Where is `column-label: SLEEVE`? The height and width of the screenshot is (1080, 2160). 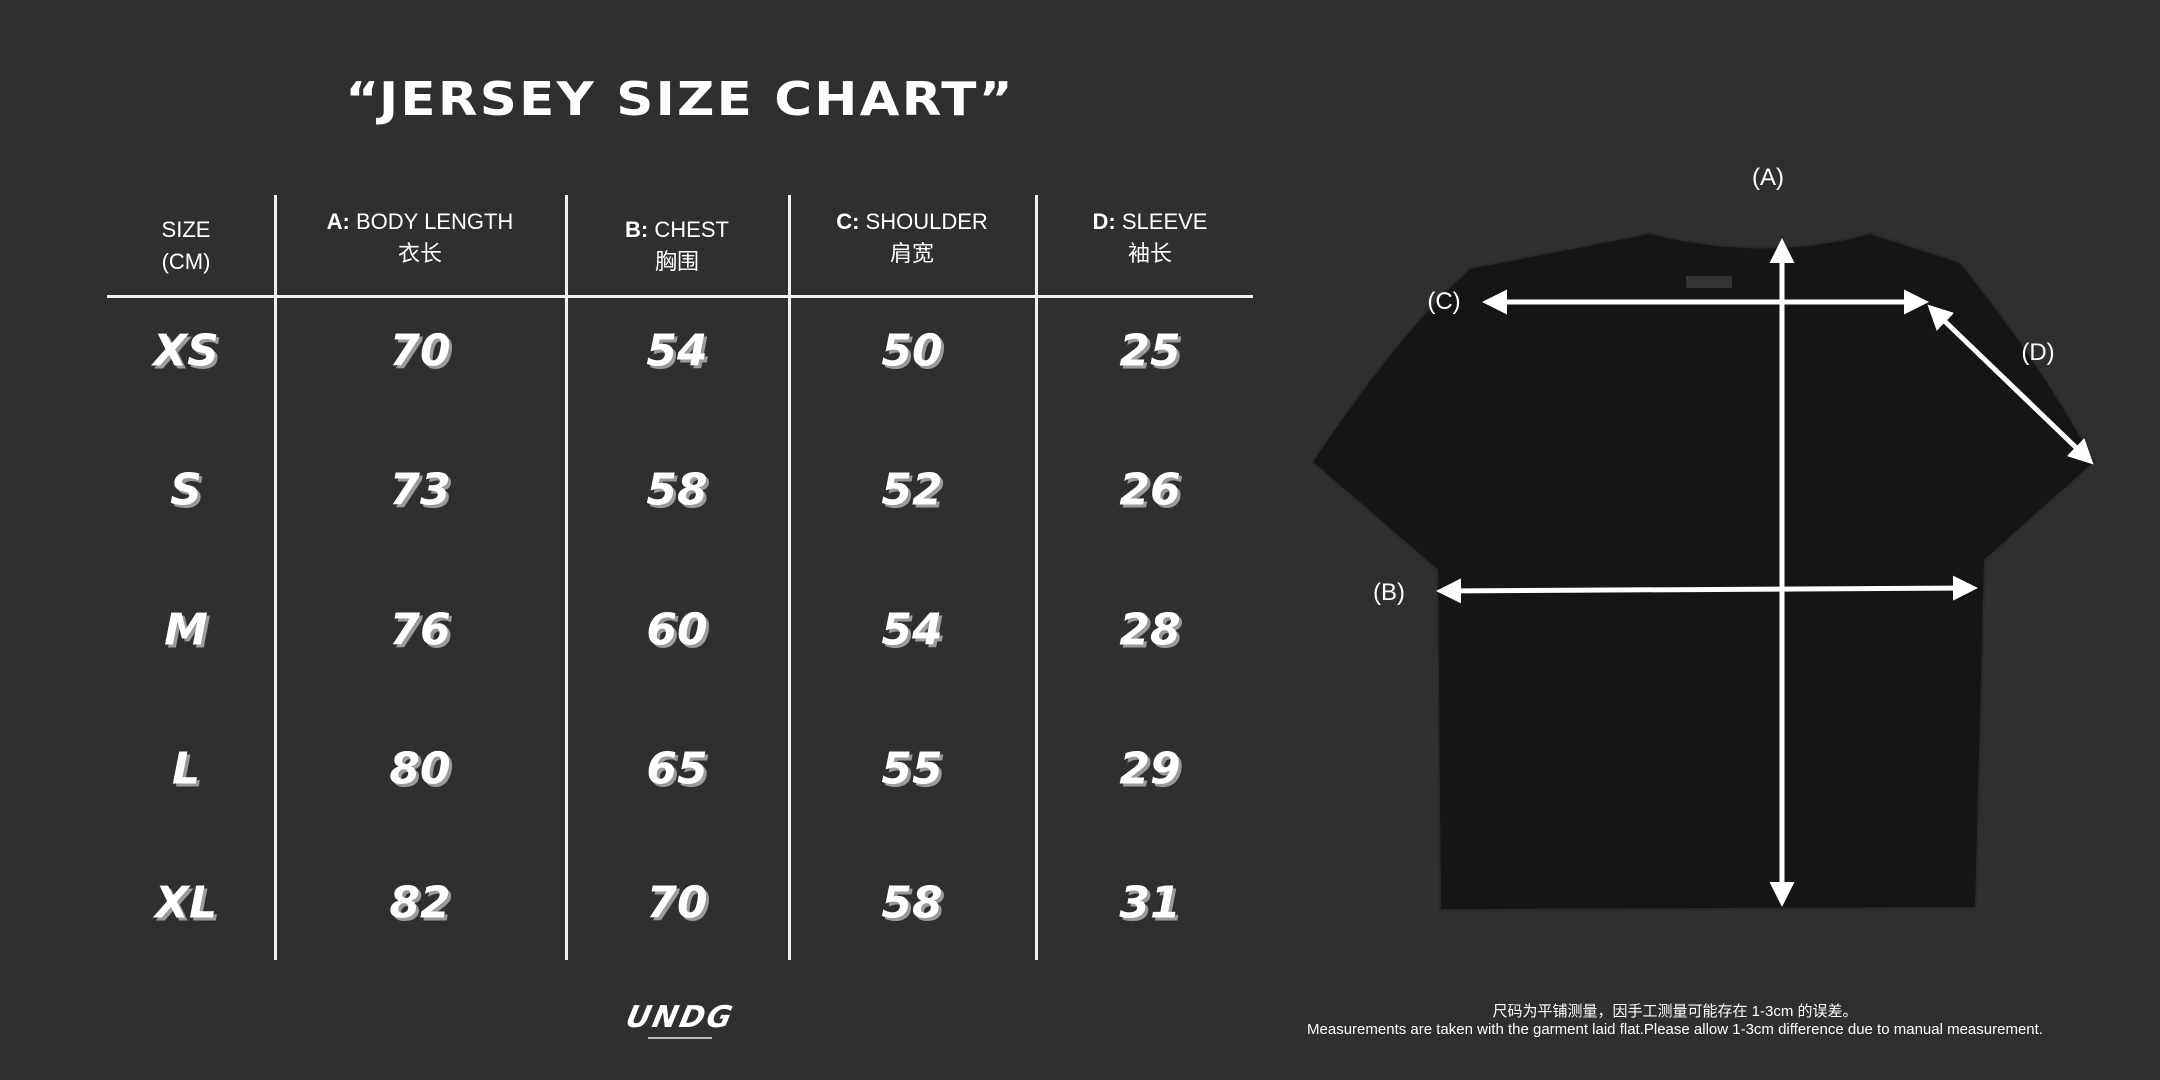 column-label: SLEEVE is located at coordinates (1161, 221).